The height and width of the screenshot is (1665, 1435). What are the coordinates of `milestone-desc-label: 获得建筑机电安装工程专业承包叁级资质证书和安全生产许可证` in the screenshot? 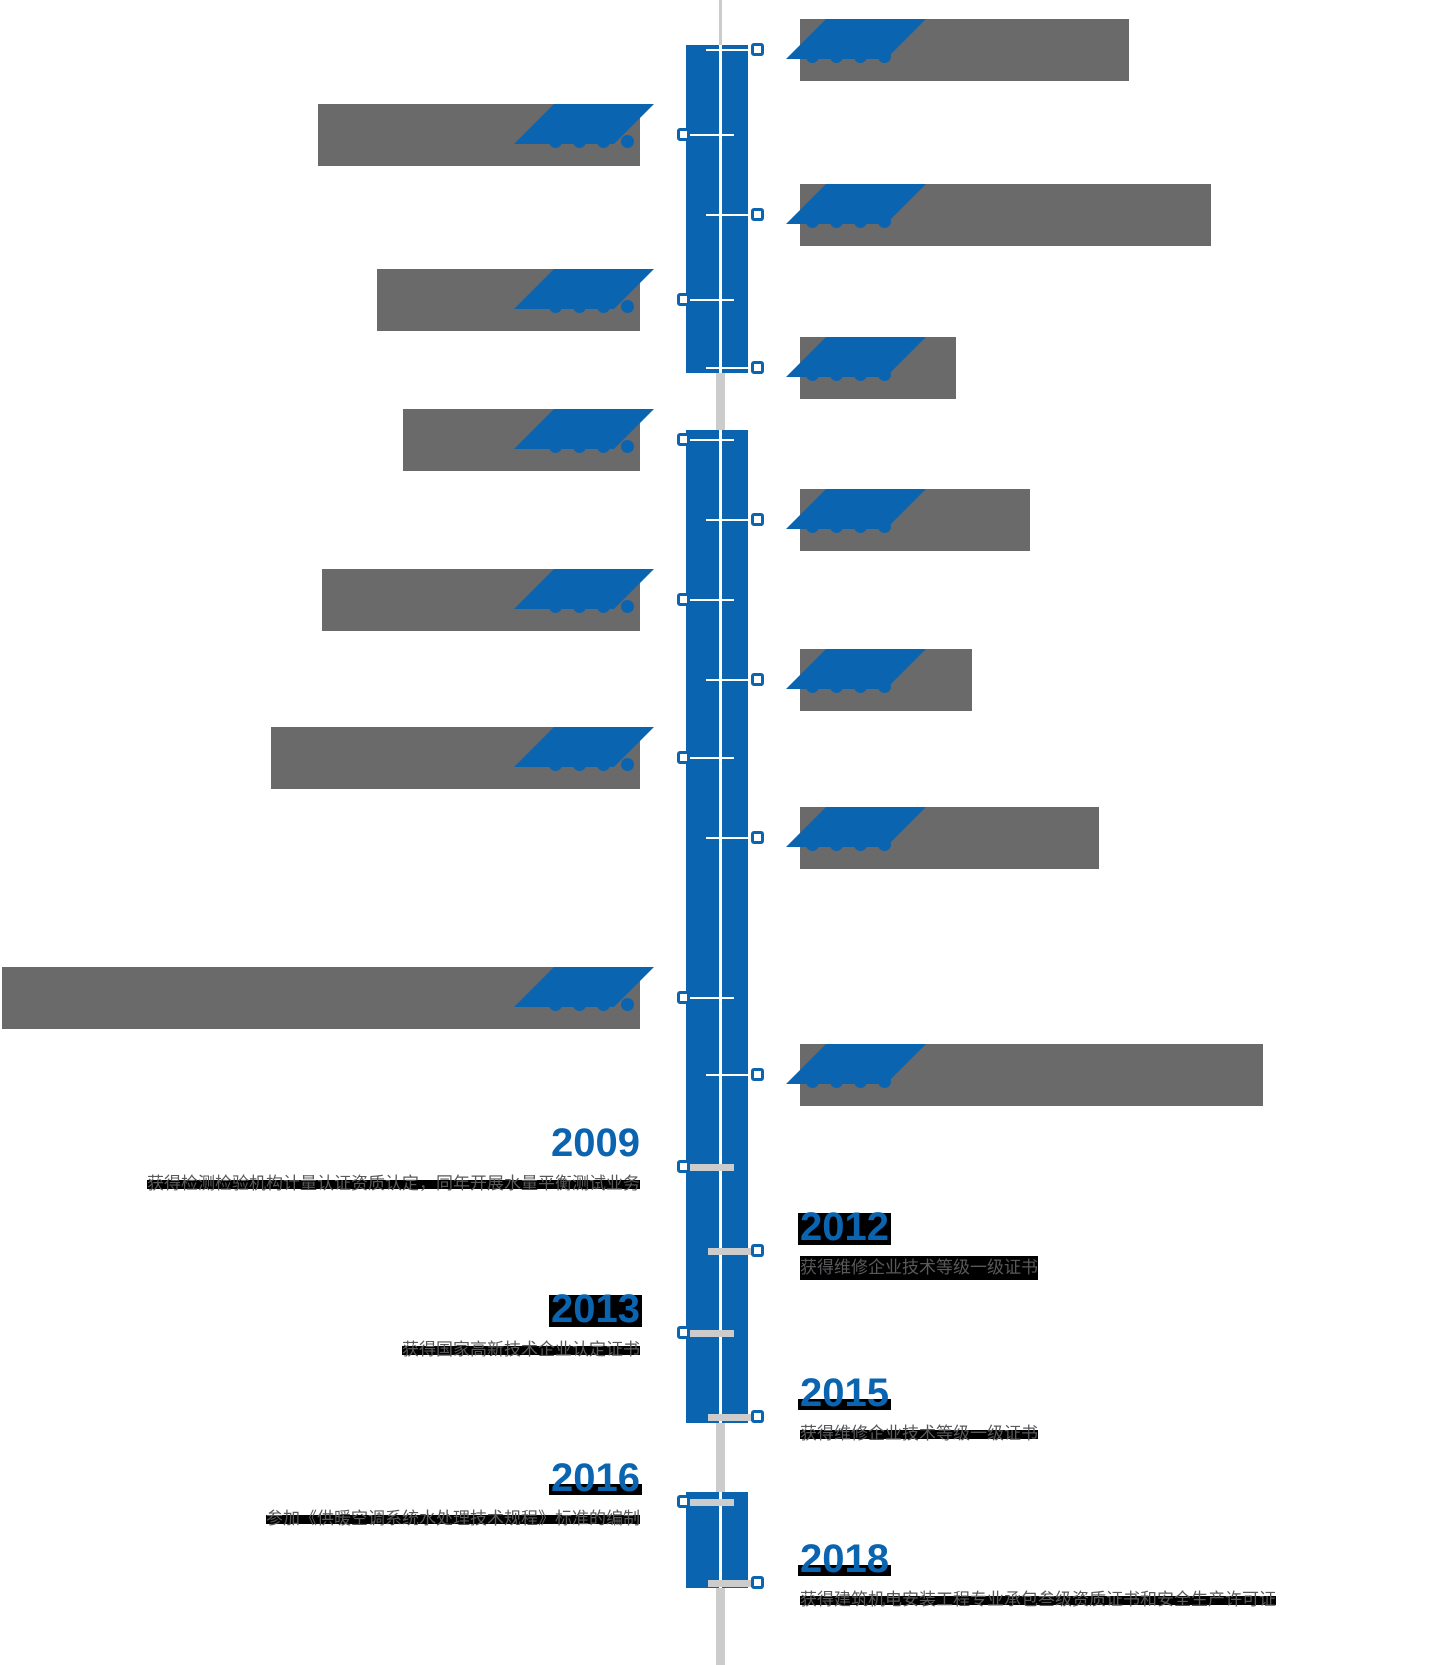 It's located at (1038, 1599).